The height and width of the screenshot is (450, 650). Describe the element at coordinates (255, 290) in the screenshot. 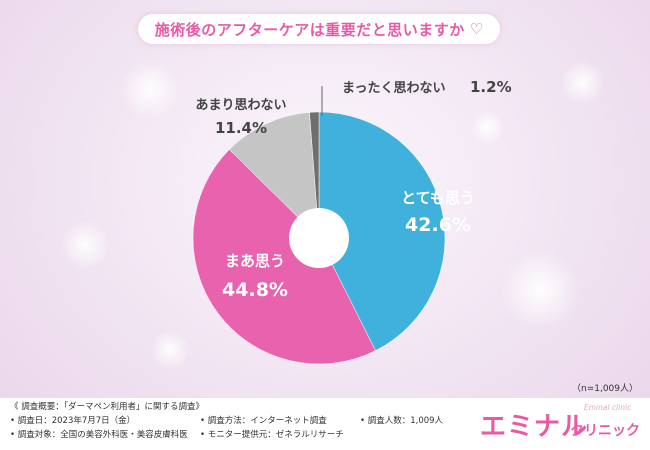

I see `slice-value-2: 44.8%` at that location.